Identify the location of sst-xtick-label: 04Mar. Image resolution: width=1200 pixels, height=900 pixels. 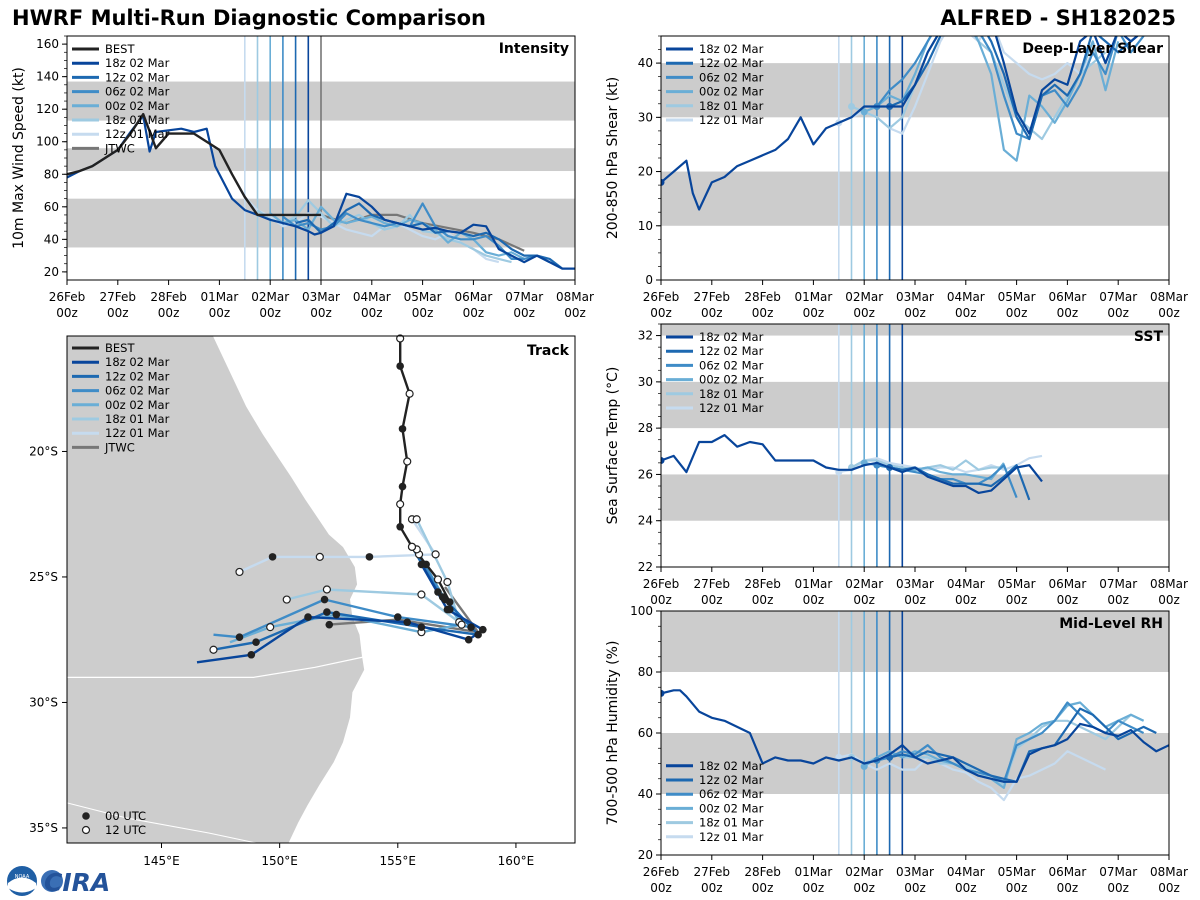
(966, 584).